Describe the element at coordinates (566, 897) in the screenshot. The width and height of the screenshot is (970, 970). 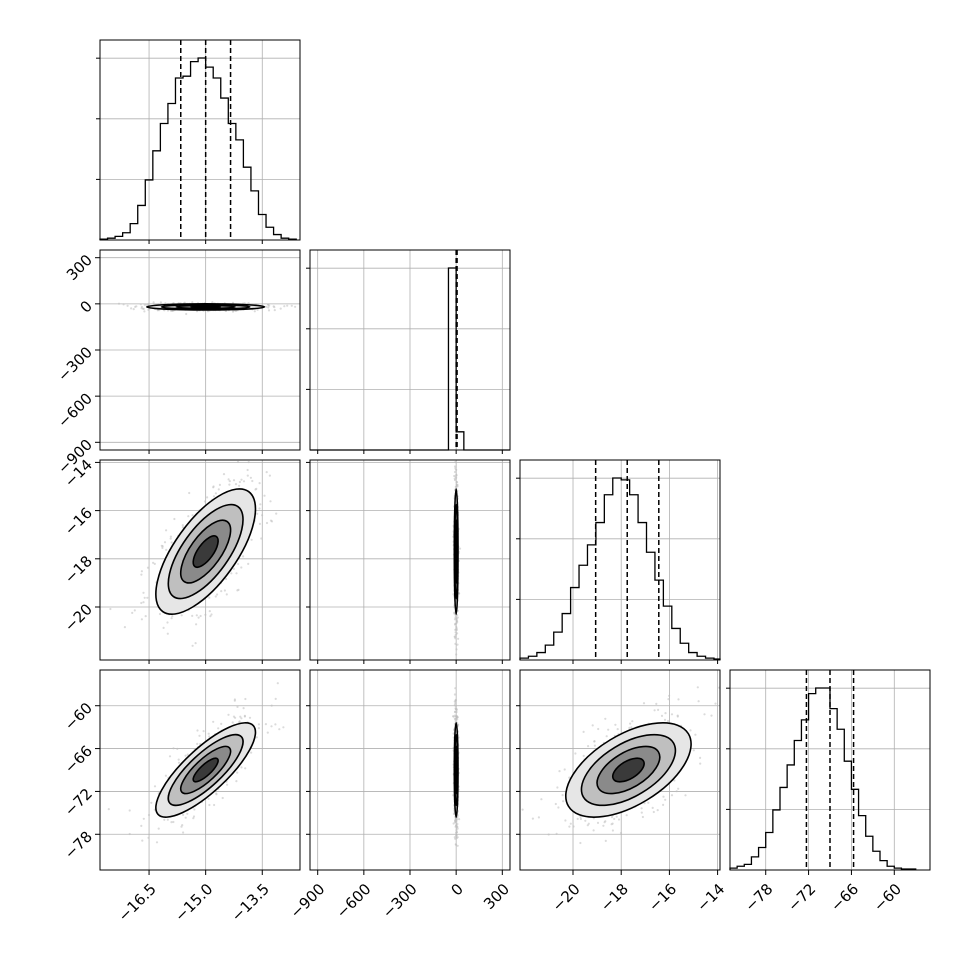
I see `x-tick-label: −20` at that location.